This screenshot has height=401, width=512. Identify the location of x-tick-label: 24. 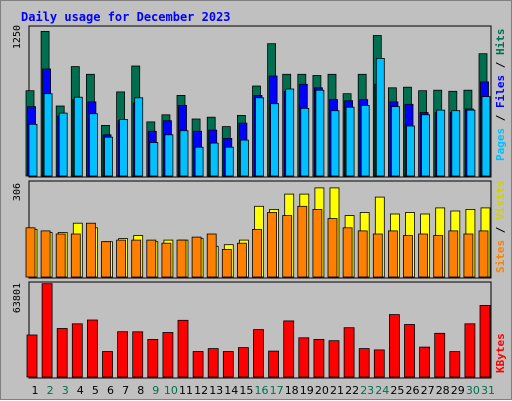
(382, 390).